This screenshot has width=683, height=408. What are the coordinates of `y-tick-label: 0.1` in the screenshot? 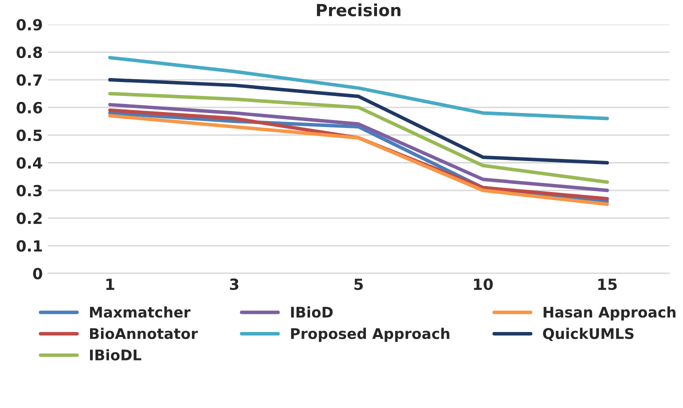 It's located at (29, 246).